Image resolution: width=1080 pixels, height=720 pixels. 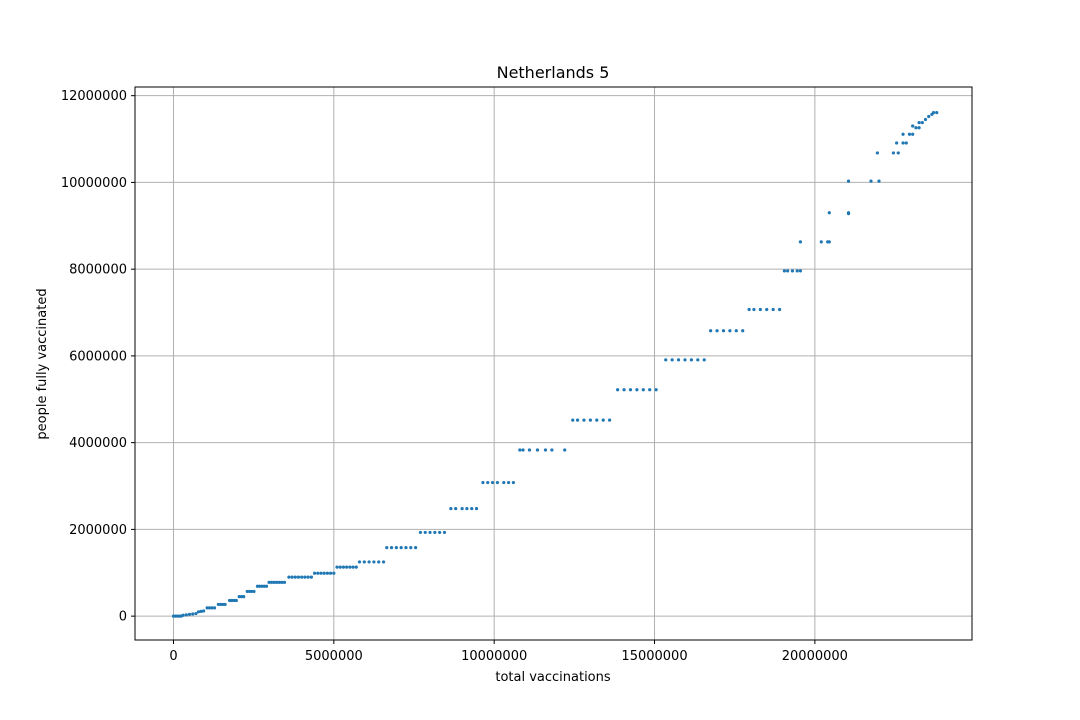 I want to click on x-tick-label: 20000000, so click(x=815, y=656).